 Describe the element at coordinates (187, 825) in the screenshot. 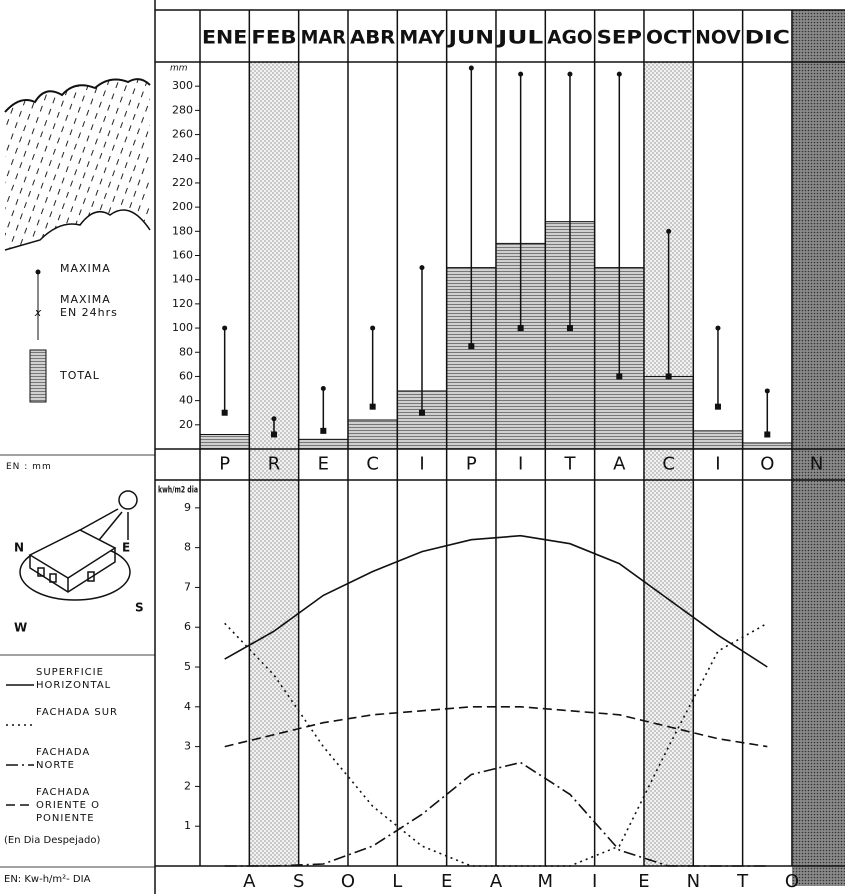

I see `y-tick-label: 1` at that location.